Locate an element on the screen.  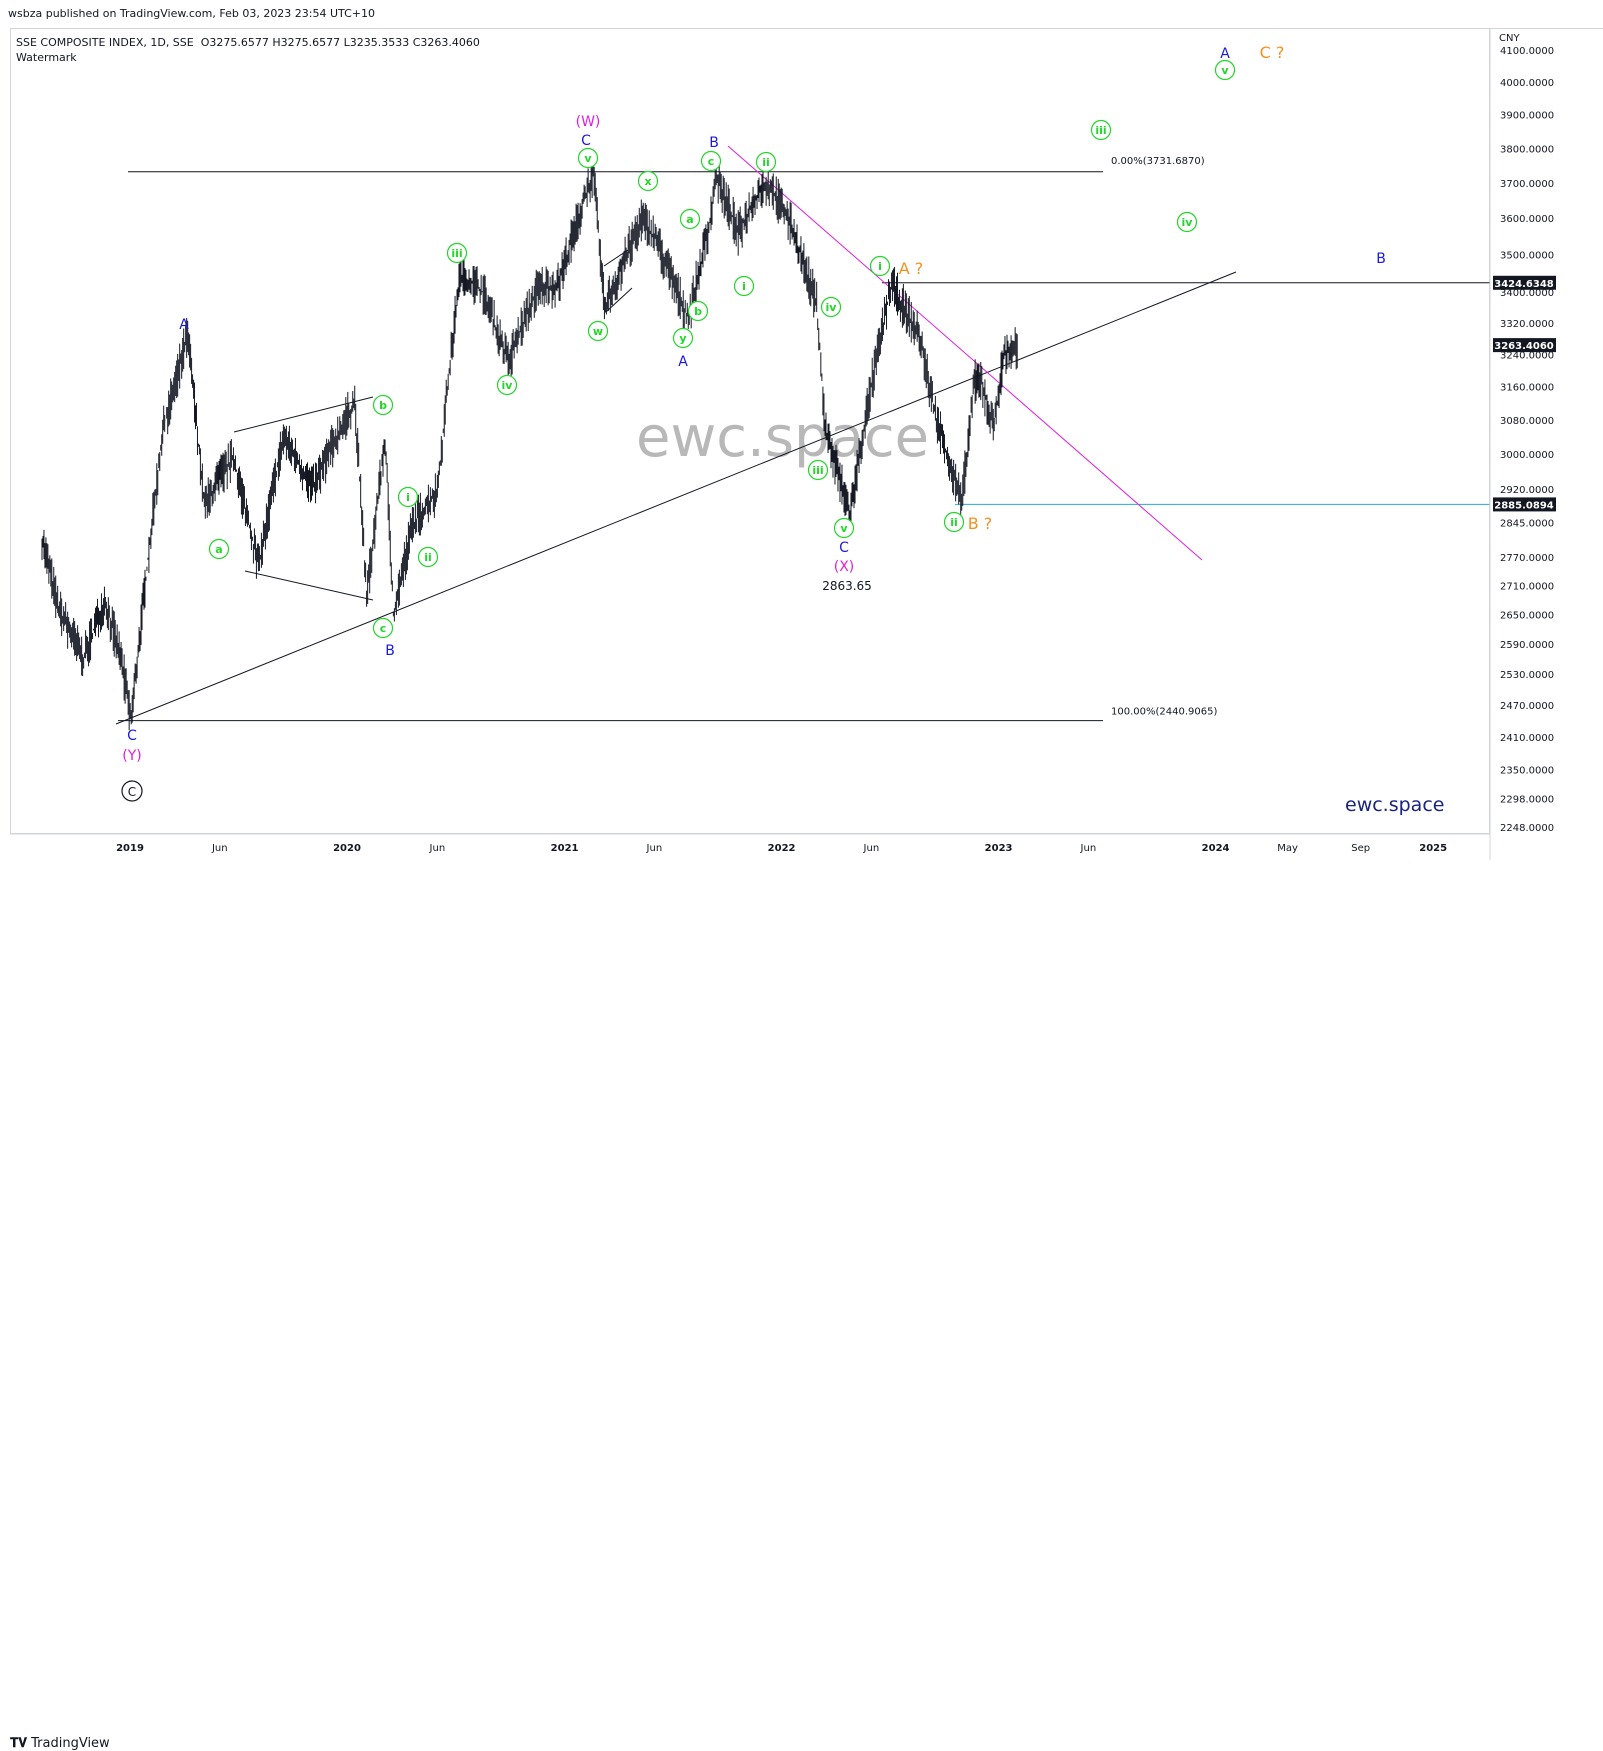
tradingview-logo: 𝐓𝐕 TradingView is located at coordinates (60, 1743).